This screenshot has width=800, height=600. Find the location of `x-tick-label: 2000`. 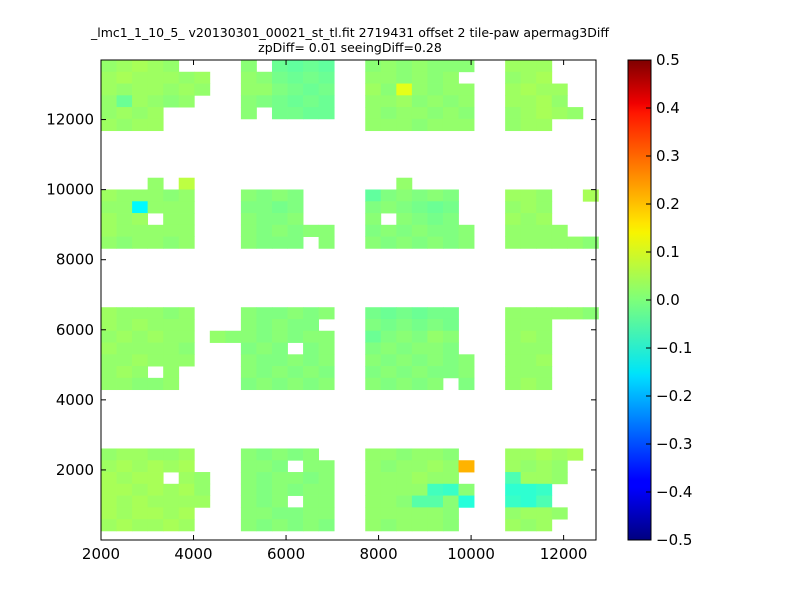

x-tick-label: 2000 is located at coordinates (101, 554).